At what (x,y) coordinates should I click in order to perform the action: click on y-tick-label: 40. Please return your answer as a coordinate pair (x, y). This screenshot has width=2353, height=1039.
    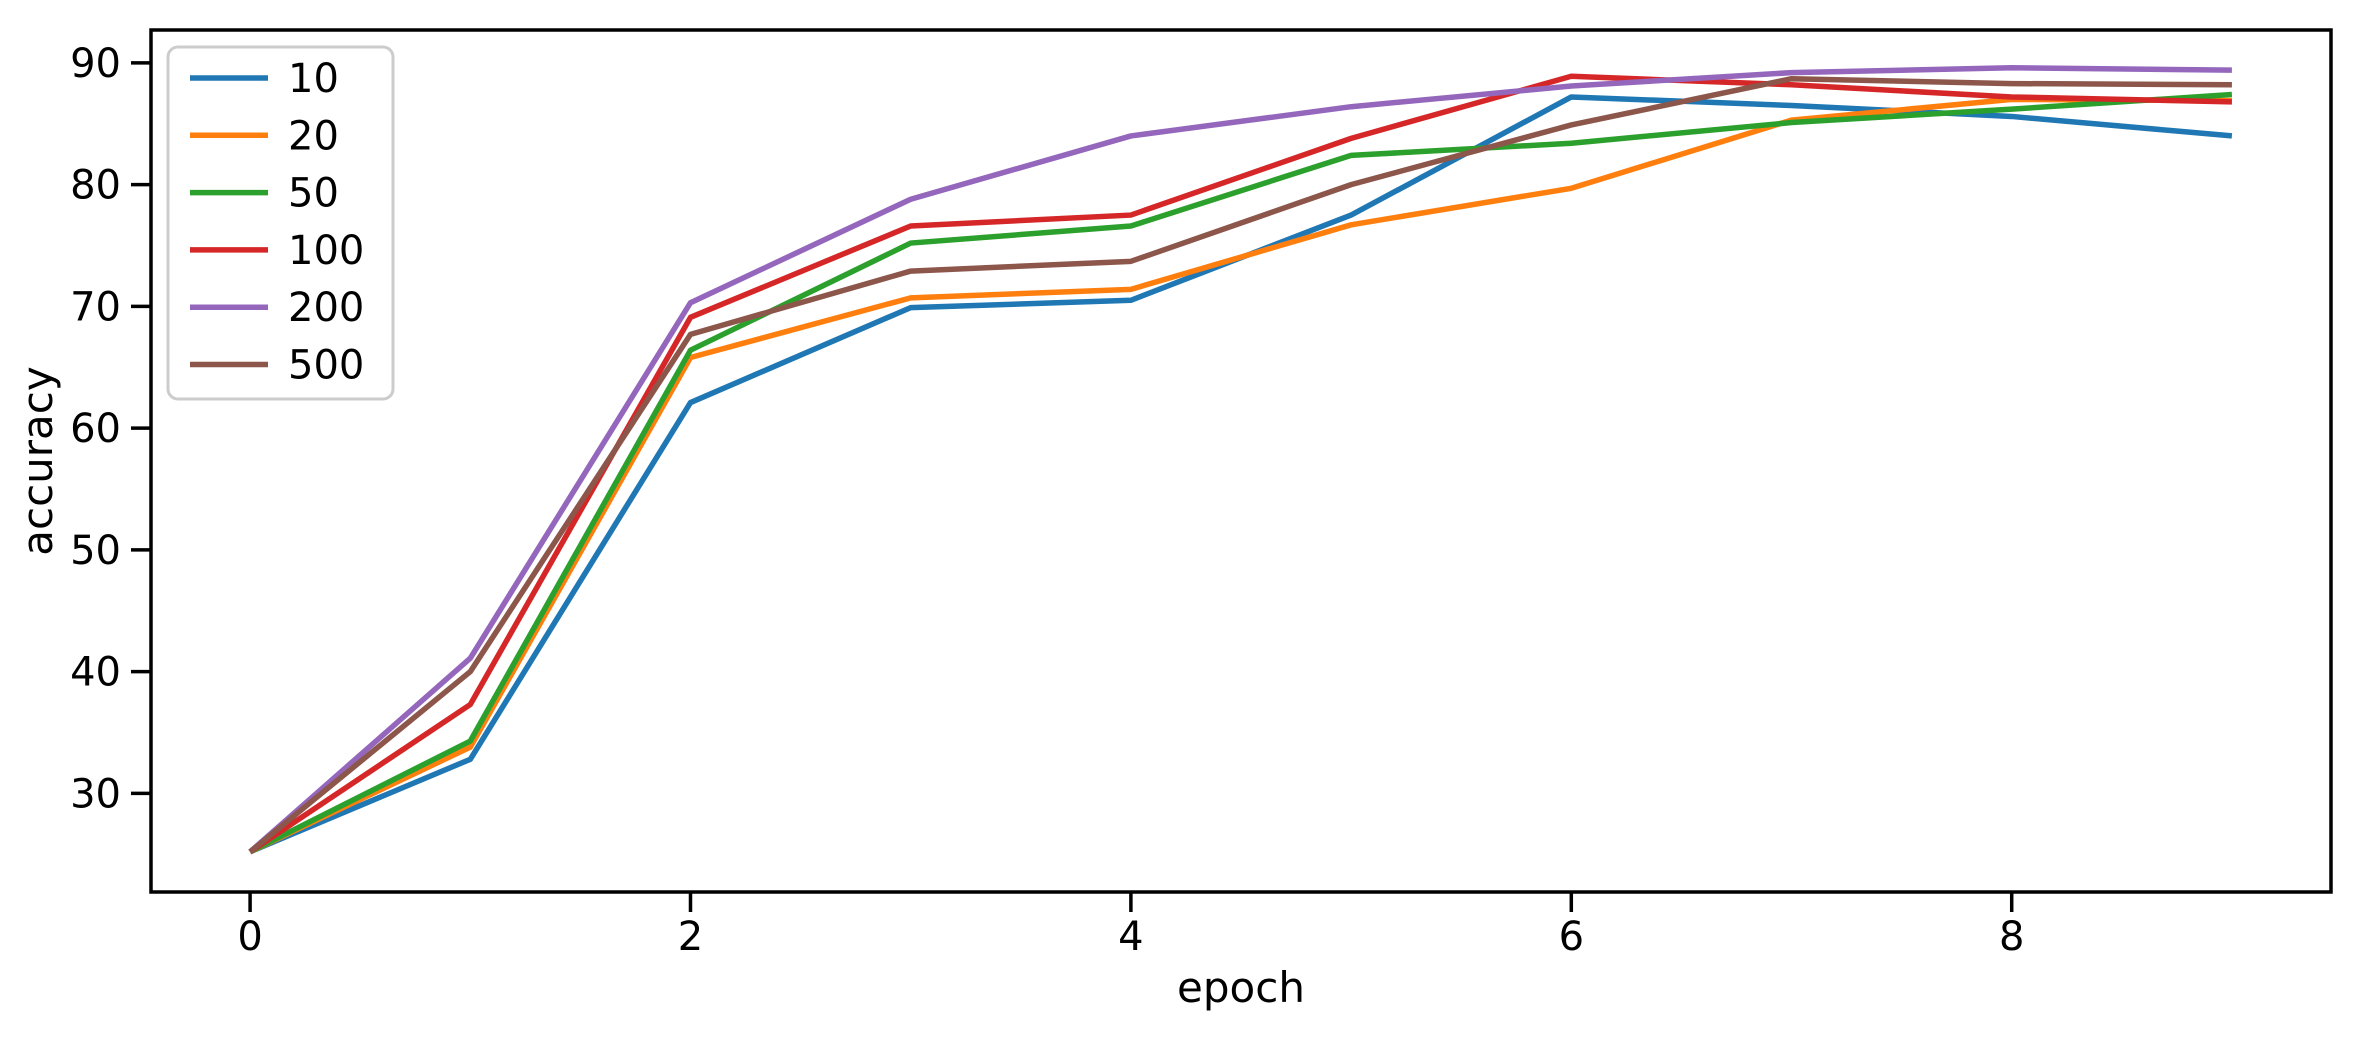
    Looking at the image, I should click on (95, 673).